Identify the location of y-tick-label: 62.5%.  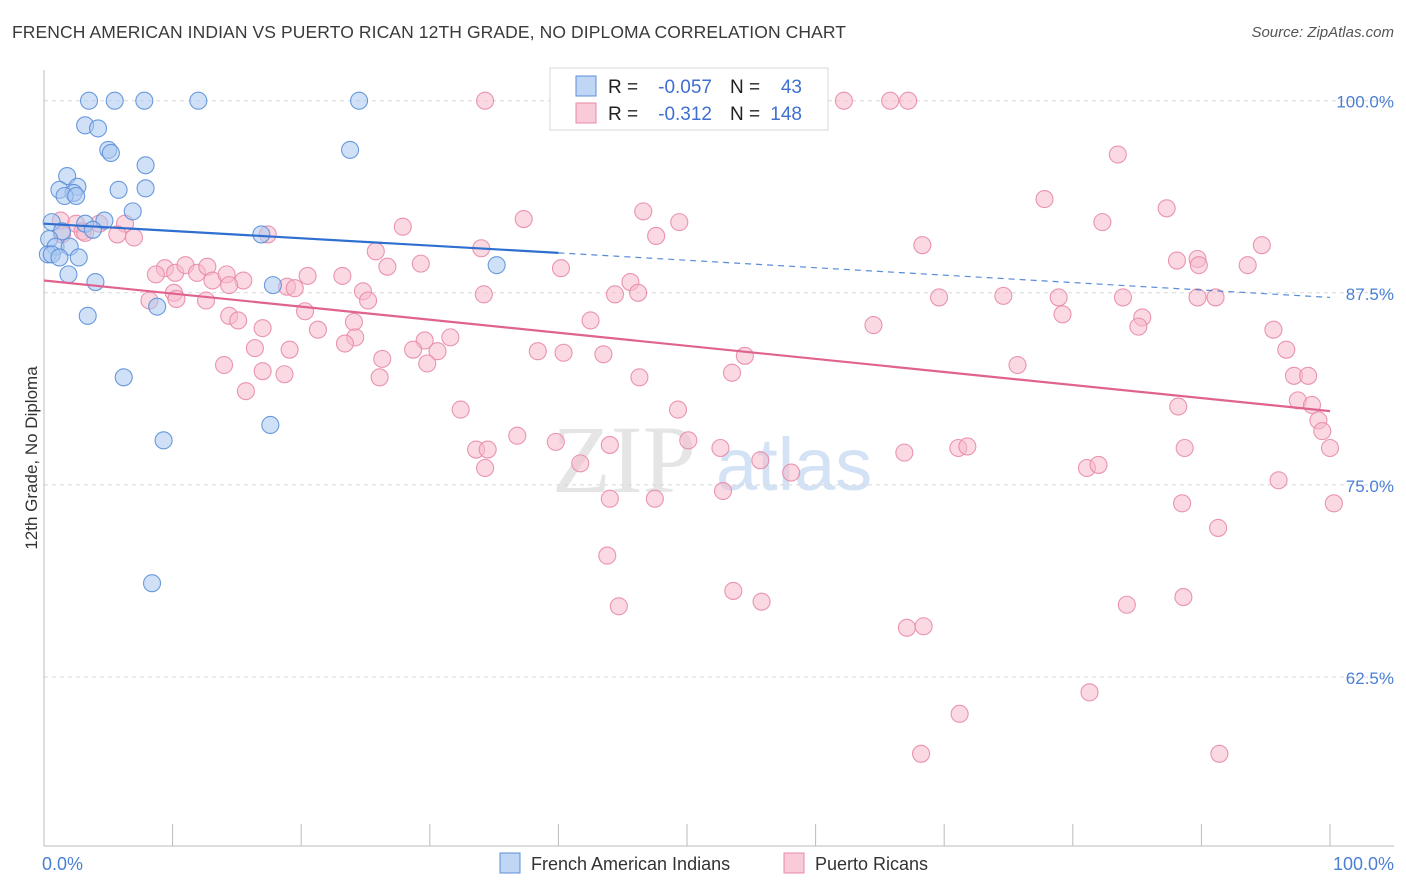
(1370, 678).